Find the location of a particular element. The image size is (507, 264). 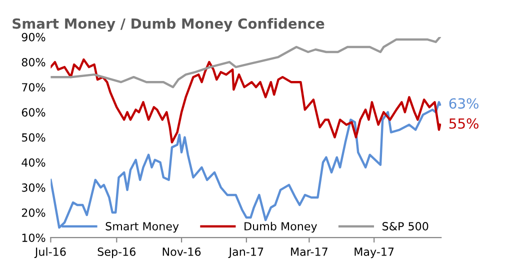

annotation: 55% is located at coordinates (463, 123).